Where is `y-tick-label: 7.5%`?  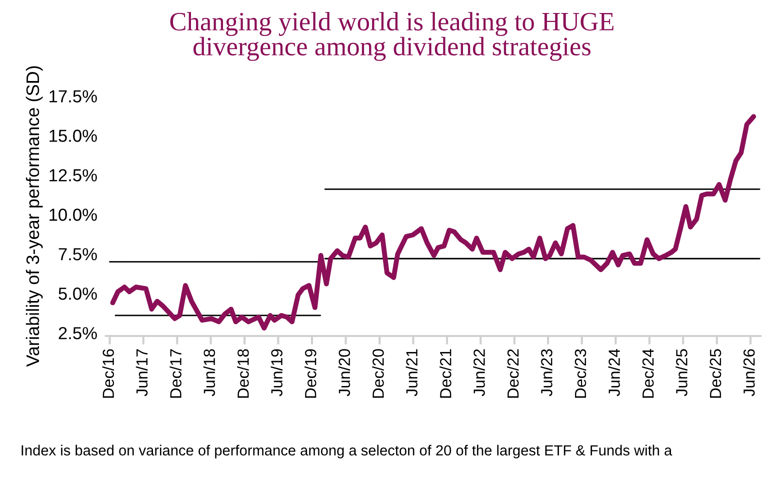
y-tick-label: 7.5% is located at coordinates (77, 254).